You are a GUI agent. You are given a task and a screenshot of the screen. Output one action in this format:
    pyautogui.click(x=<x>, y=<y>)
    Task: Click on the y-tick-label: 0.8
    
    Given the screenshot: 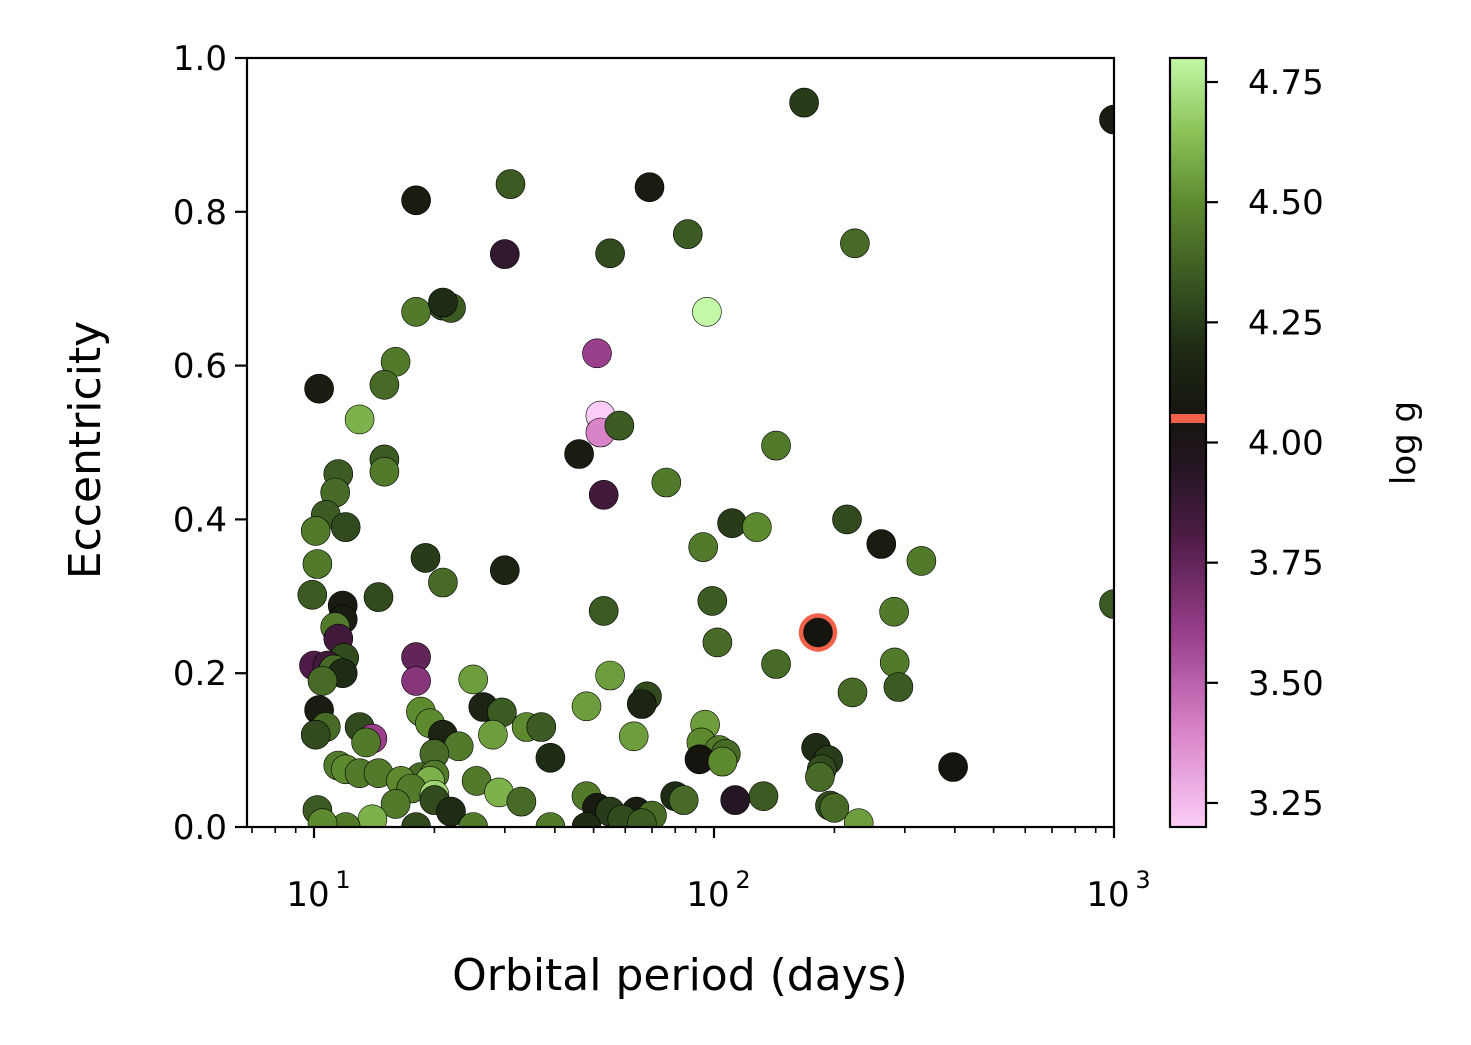 What is the action you would take?
    pyautogui.click(x=200, y=213)
    